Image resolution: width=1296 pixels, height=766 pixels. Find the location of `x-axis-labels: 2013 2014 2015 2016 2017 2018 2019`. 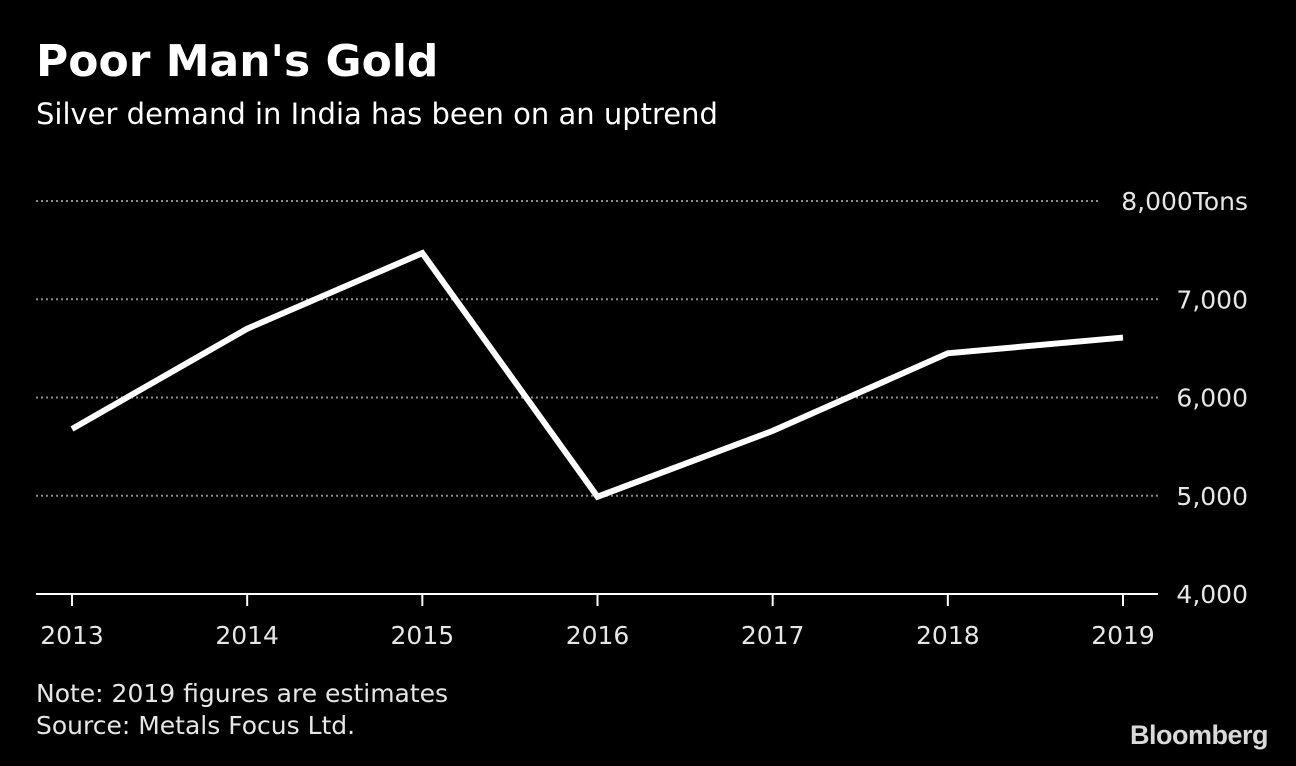

x-axis-labels: 2013 2014 2015 2016 2017 2018 2019 is located at coordinates (597, 635).